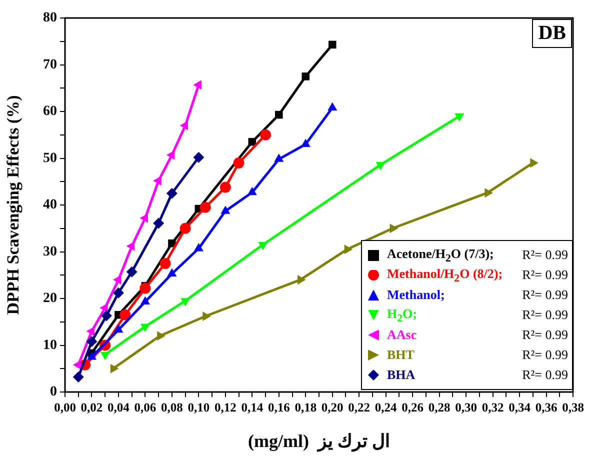  Describe the element at coordinates (520, 407) in the screenshot. I see `x-tick-label: 0,34` at that location.